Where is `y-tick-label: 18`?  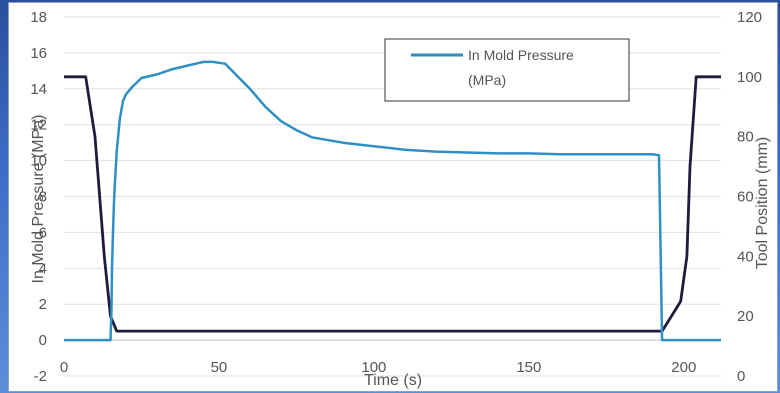 y-tick-label: 18 is located at coordinates (38, 17).